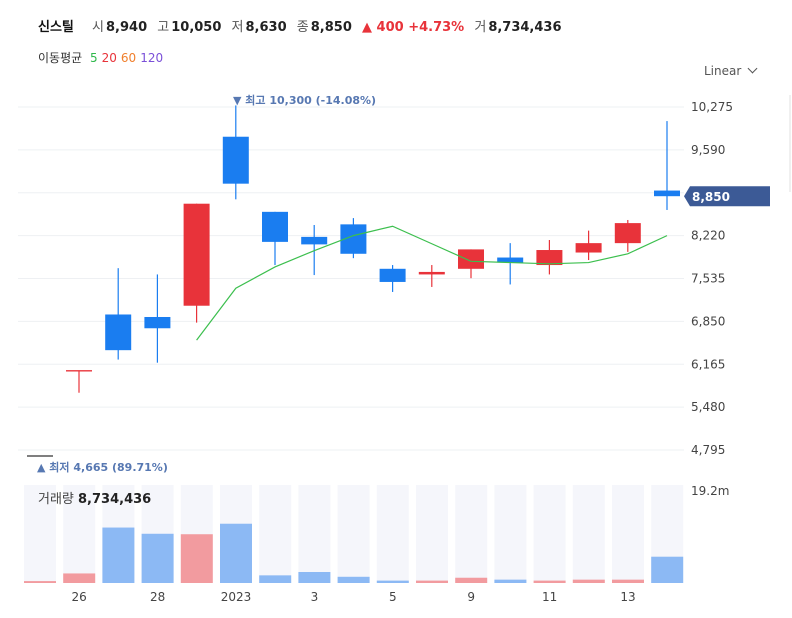 The image size is (792, 618). What do you see at coordinates (708, 364) in the screenshot?
I see `price-tick-label: 6,165` at bounding box center [708, 364].